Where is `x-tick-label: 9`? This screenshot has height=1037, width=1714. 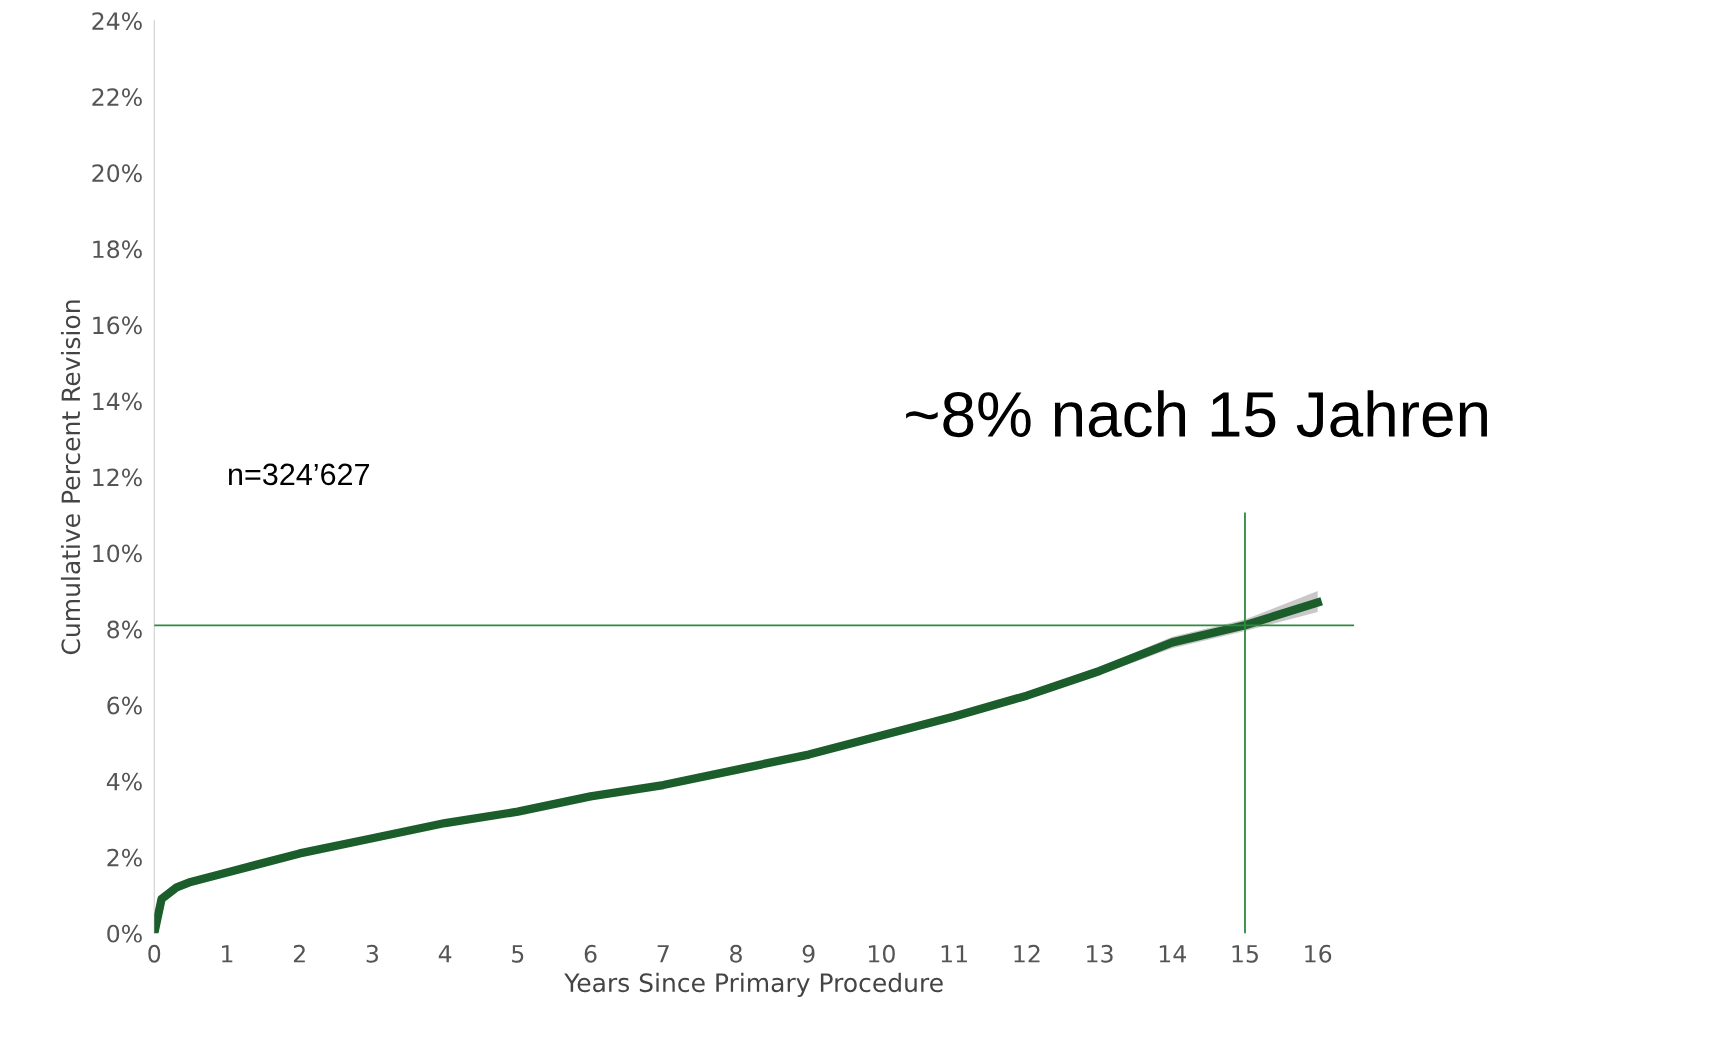
x-tick-label: 9 is located at coordinates (808, 953).